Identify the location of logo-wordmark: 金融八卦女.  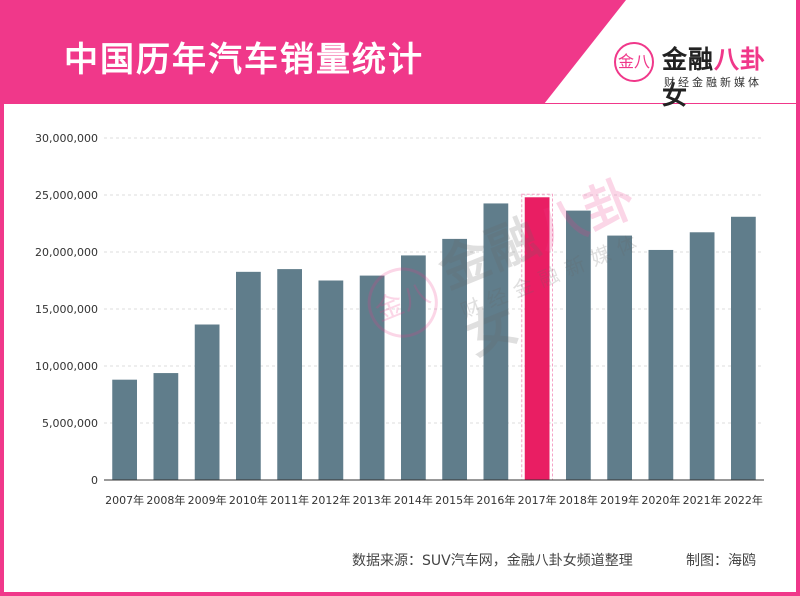
(723, 76).